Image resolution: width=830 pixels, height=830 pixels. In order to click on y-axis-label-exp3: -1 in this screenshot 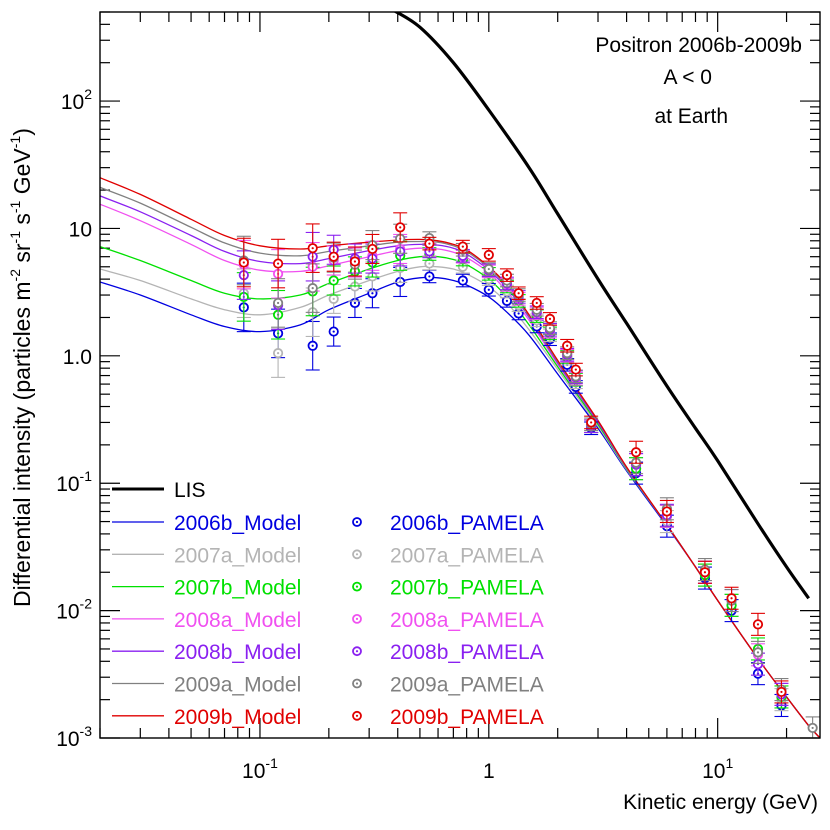, I will do `click(15, 206)`.